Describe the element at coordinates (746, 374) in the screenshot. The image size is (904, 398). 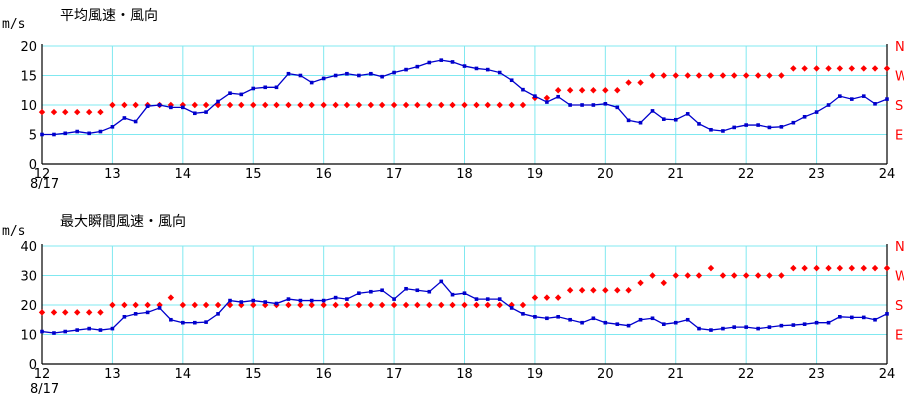
I see `x-tick-label: 22` at that location.